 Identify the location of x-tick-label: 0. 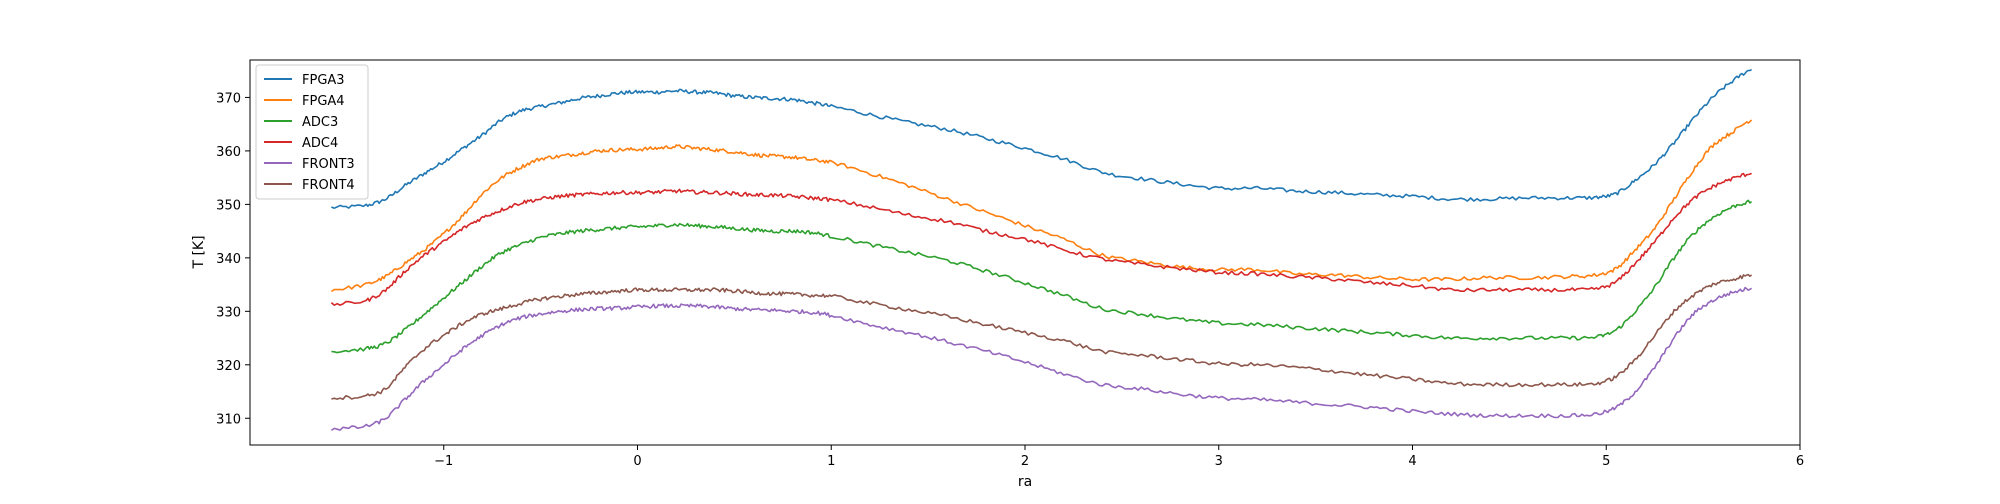
(637, 461).